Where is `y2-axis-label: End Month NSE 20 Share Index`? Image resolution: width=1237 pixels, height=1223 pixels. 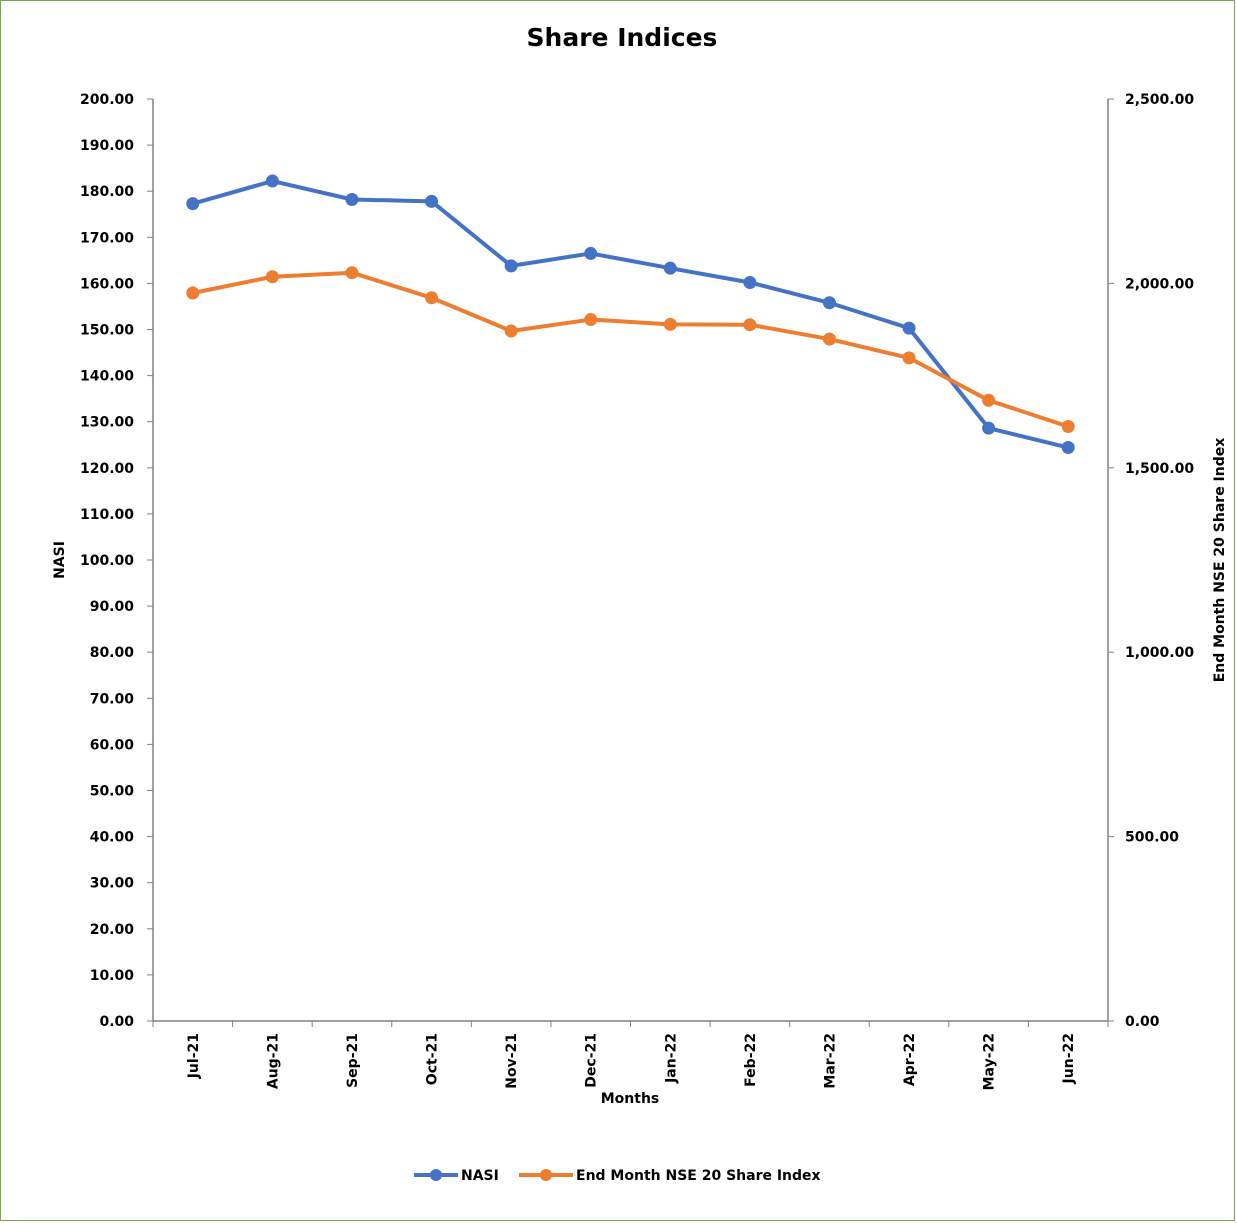 y2-axis-label: End Month NSE 20 Share Index is located at coordinates (1220, 560).